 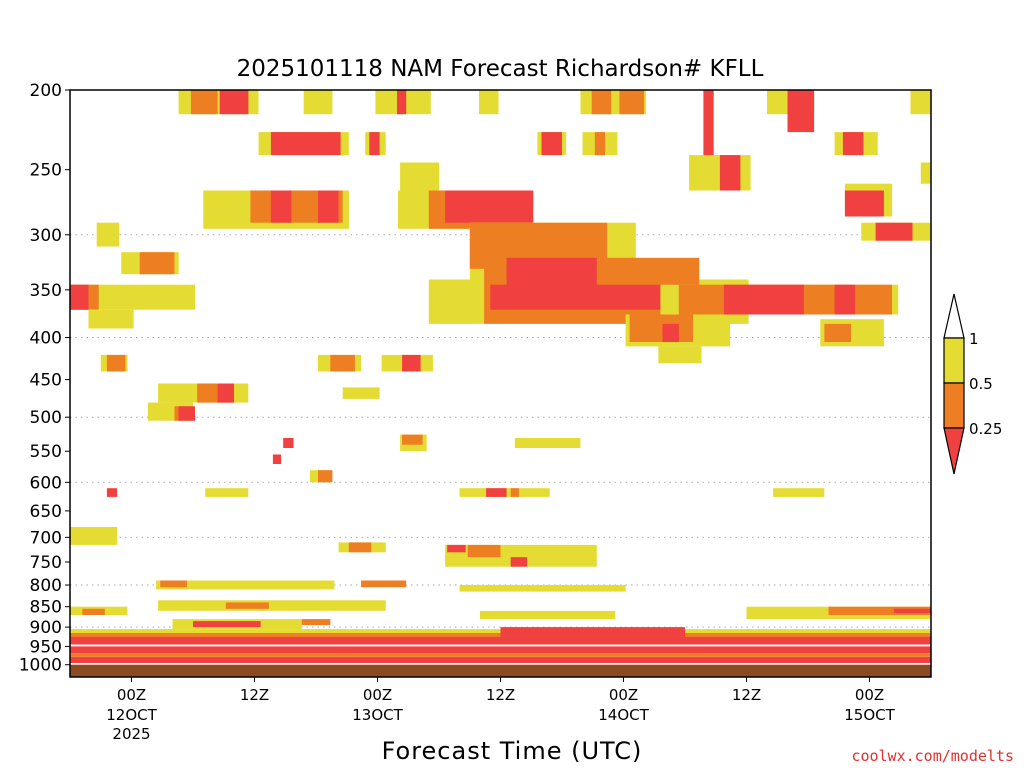 What do you see at coordinates (377, 695) in the screenshot?
I see `x-tick-label-2-0: 00Z` at bounding box center [377, 695].